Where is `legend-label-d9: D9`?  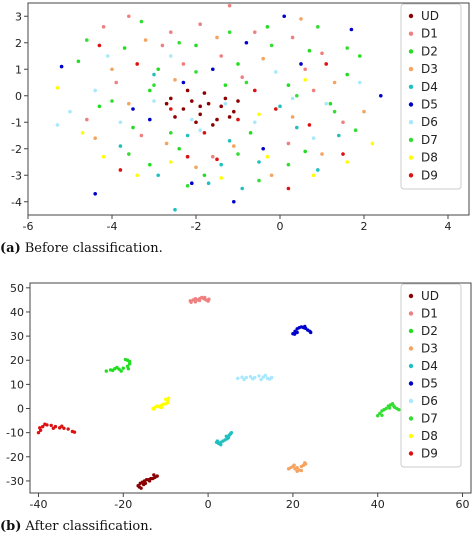
legend-label-d9: D9 is located at coordinates (429, 454).